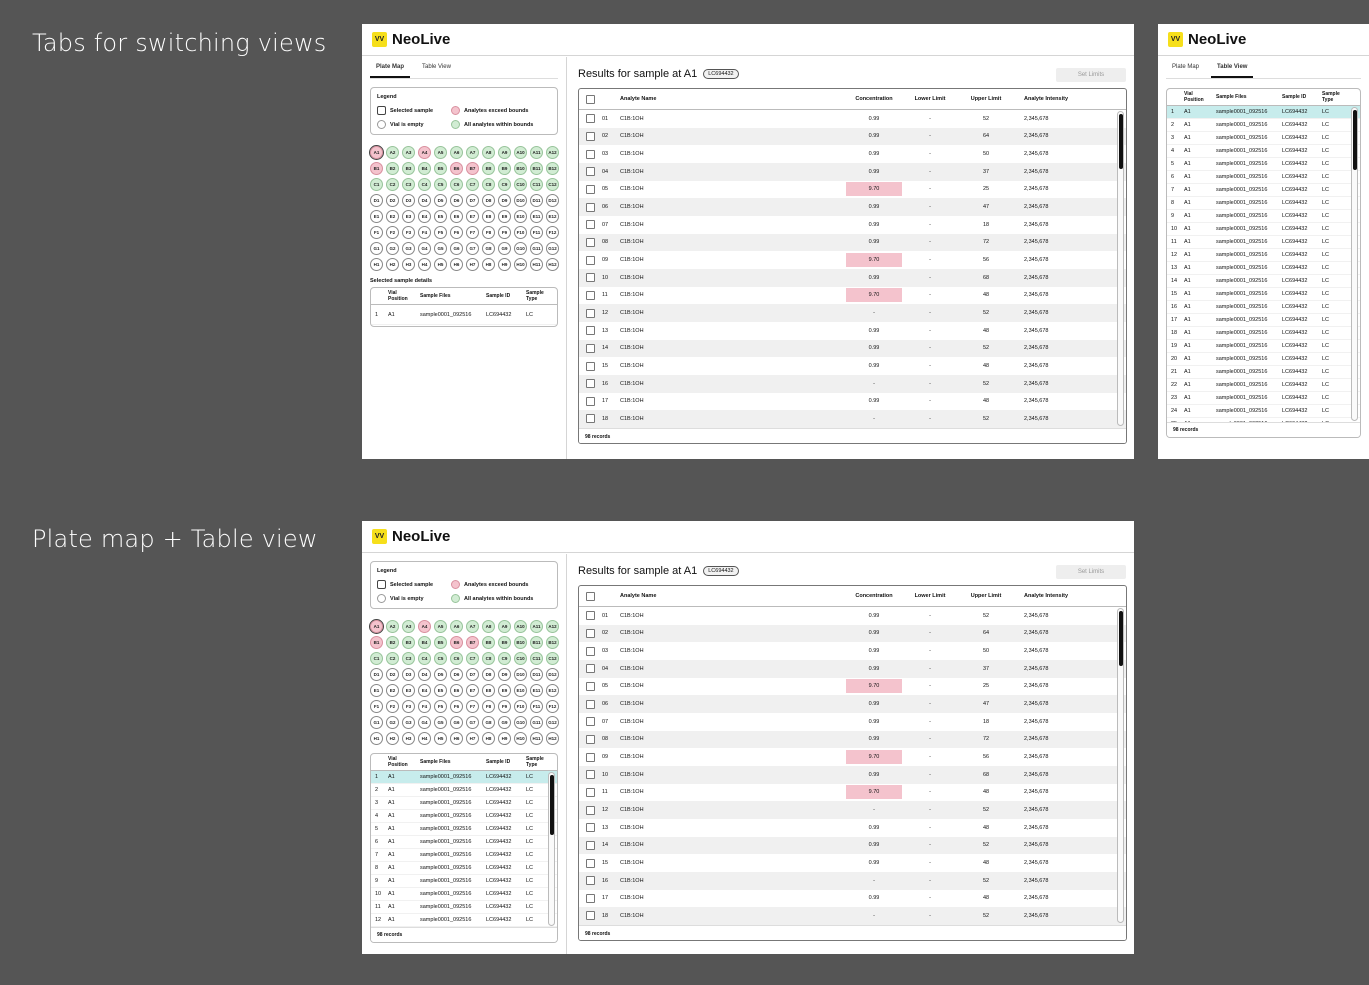 Image resolution: width=1369 pixels, height=985 pixels. Describe the element at coordinates (408, 626) in the screenshot. I see `well-a3: A3` at that location.